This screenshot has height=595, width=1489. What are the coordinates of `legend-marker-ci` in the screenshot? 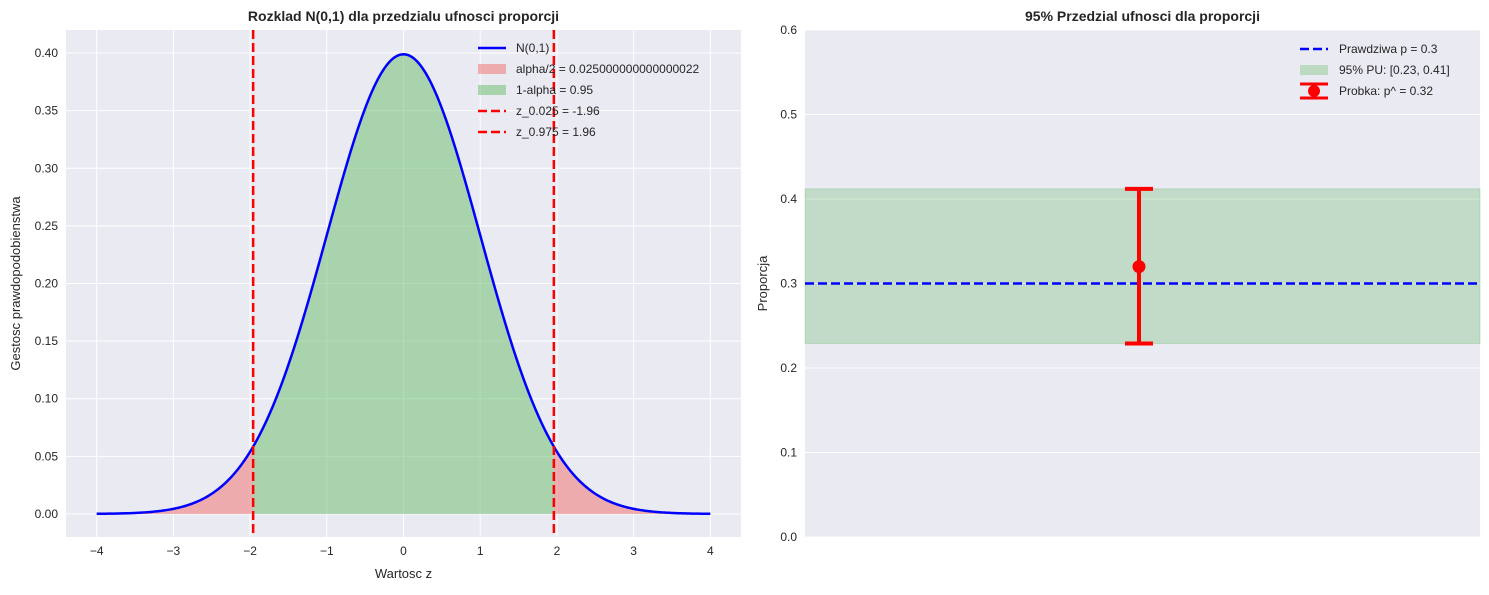 It's located at (1314, 70).